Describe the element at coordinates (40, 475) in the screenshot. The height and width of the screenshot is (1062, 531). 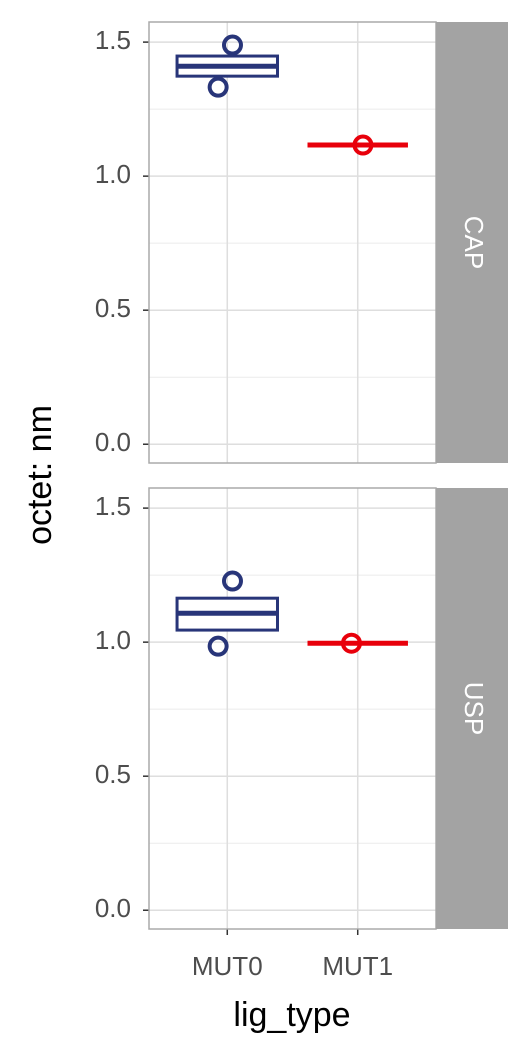
I see `y-axis-title: octet: nm` at that location.